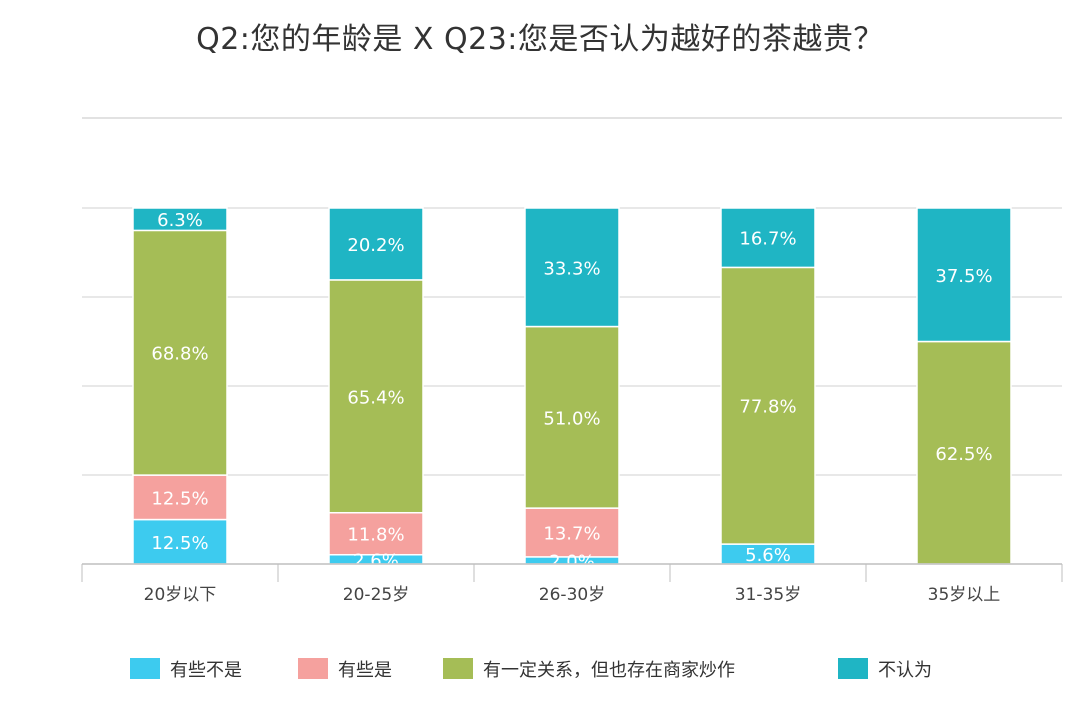 The image size is (1080, 720). I want to click on data-label: 16.7%, so click(767, 239).